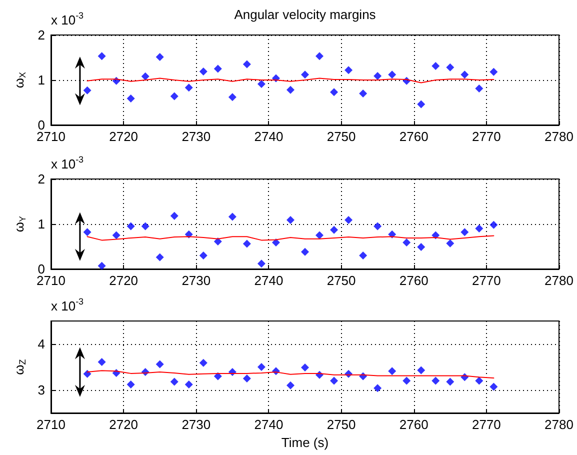 The image size is (577, 455). What do you see at coordinates (41, 390) in the screenshot?
I see `y-tick-label: 3` at bounding box center [41, 390].